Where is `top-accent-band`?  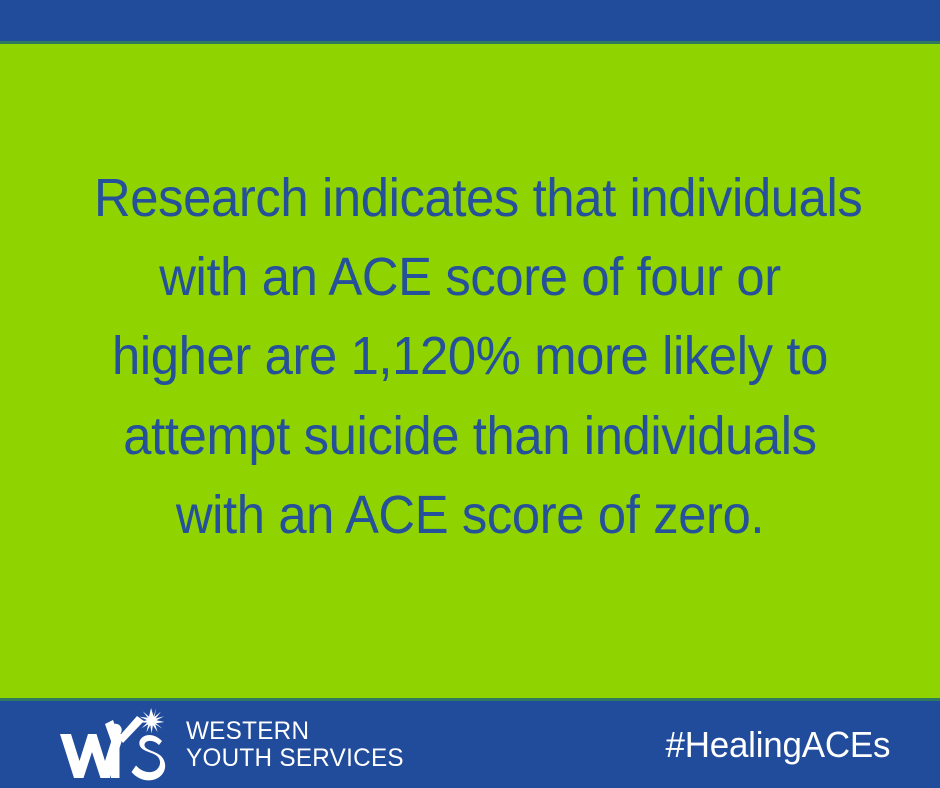 top-accent-band is located at coordinates (470, 20).